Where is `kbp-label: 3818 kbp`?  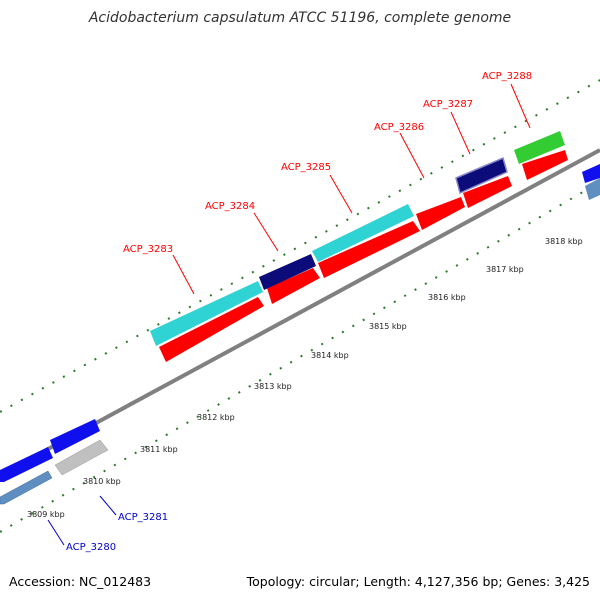
kbp-label: 3818 kbp is located at coordinates (564, 241).